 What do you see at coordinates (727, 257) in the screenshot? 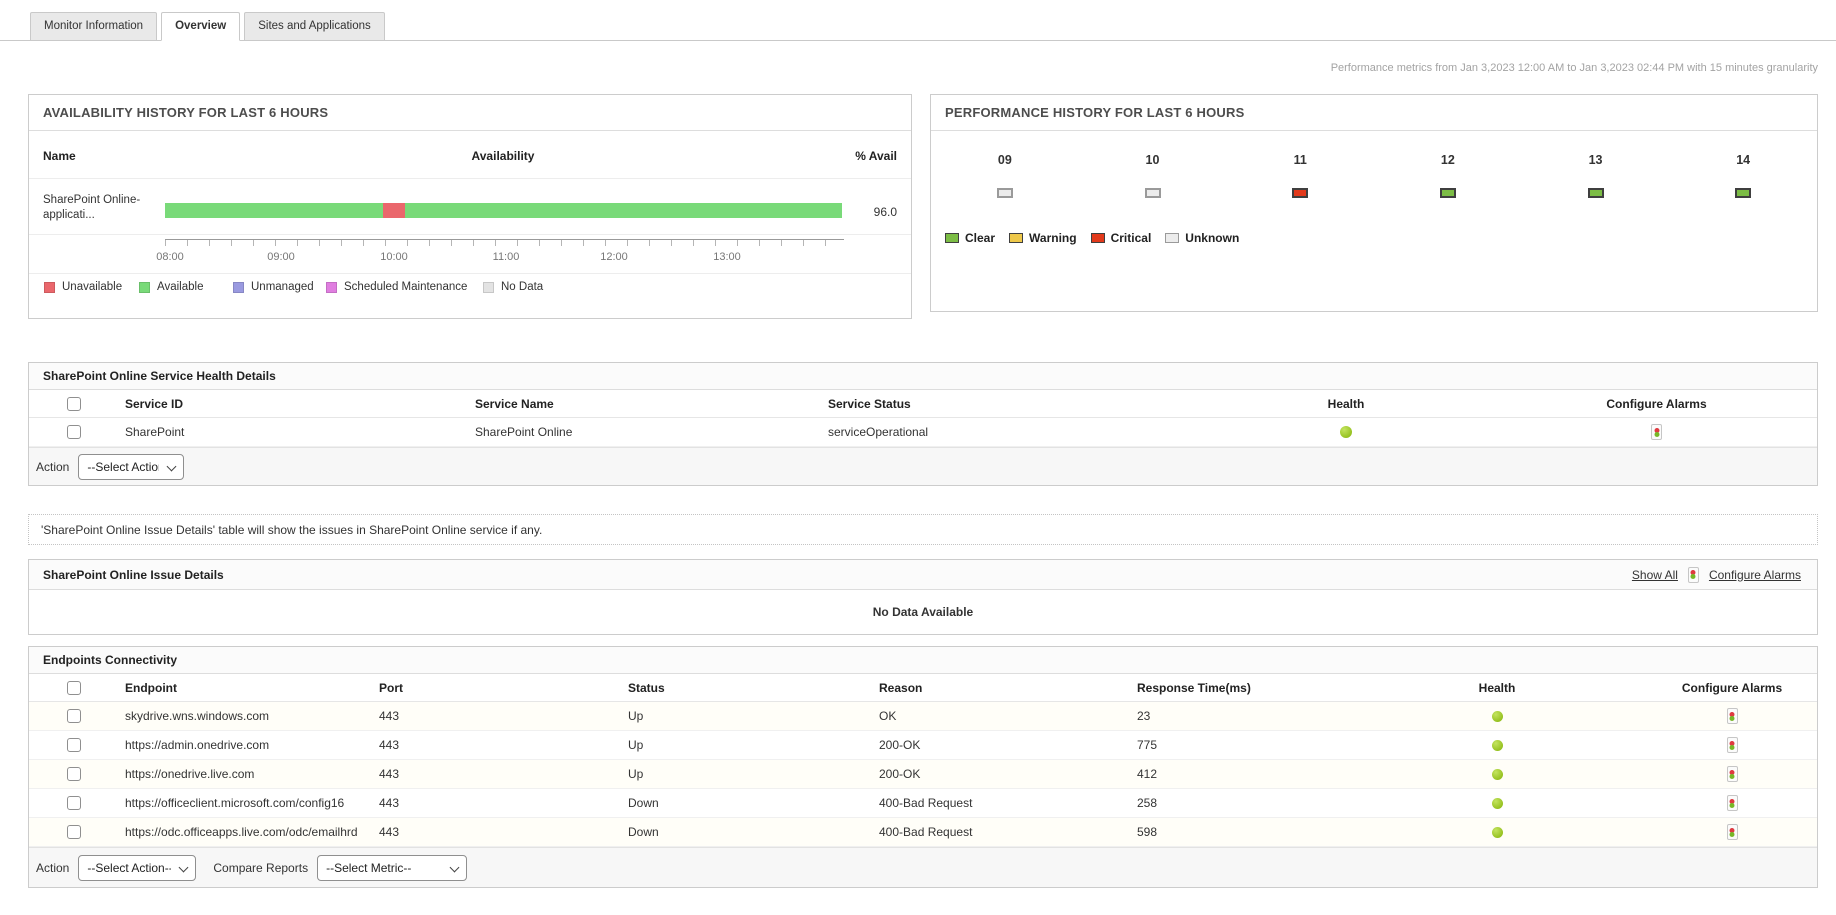
I see `axis-tick-label: 13:00` at bounding box center [727, 257].